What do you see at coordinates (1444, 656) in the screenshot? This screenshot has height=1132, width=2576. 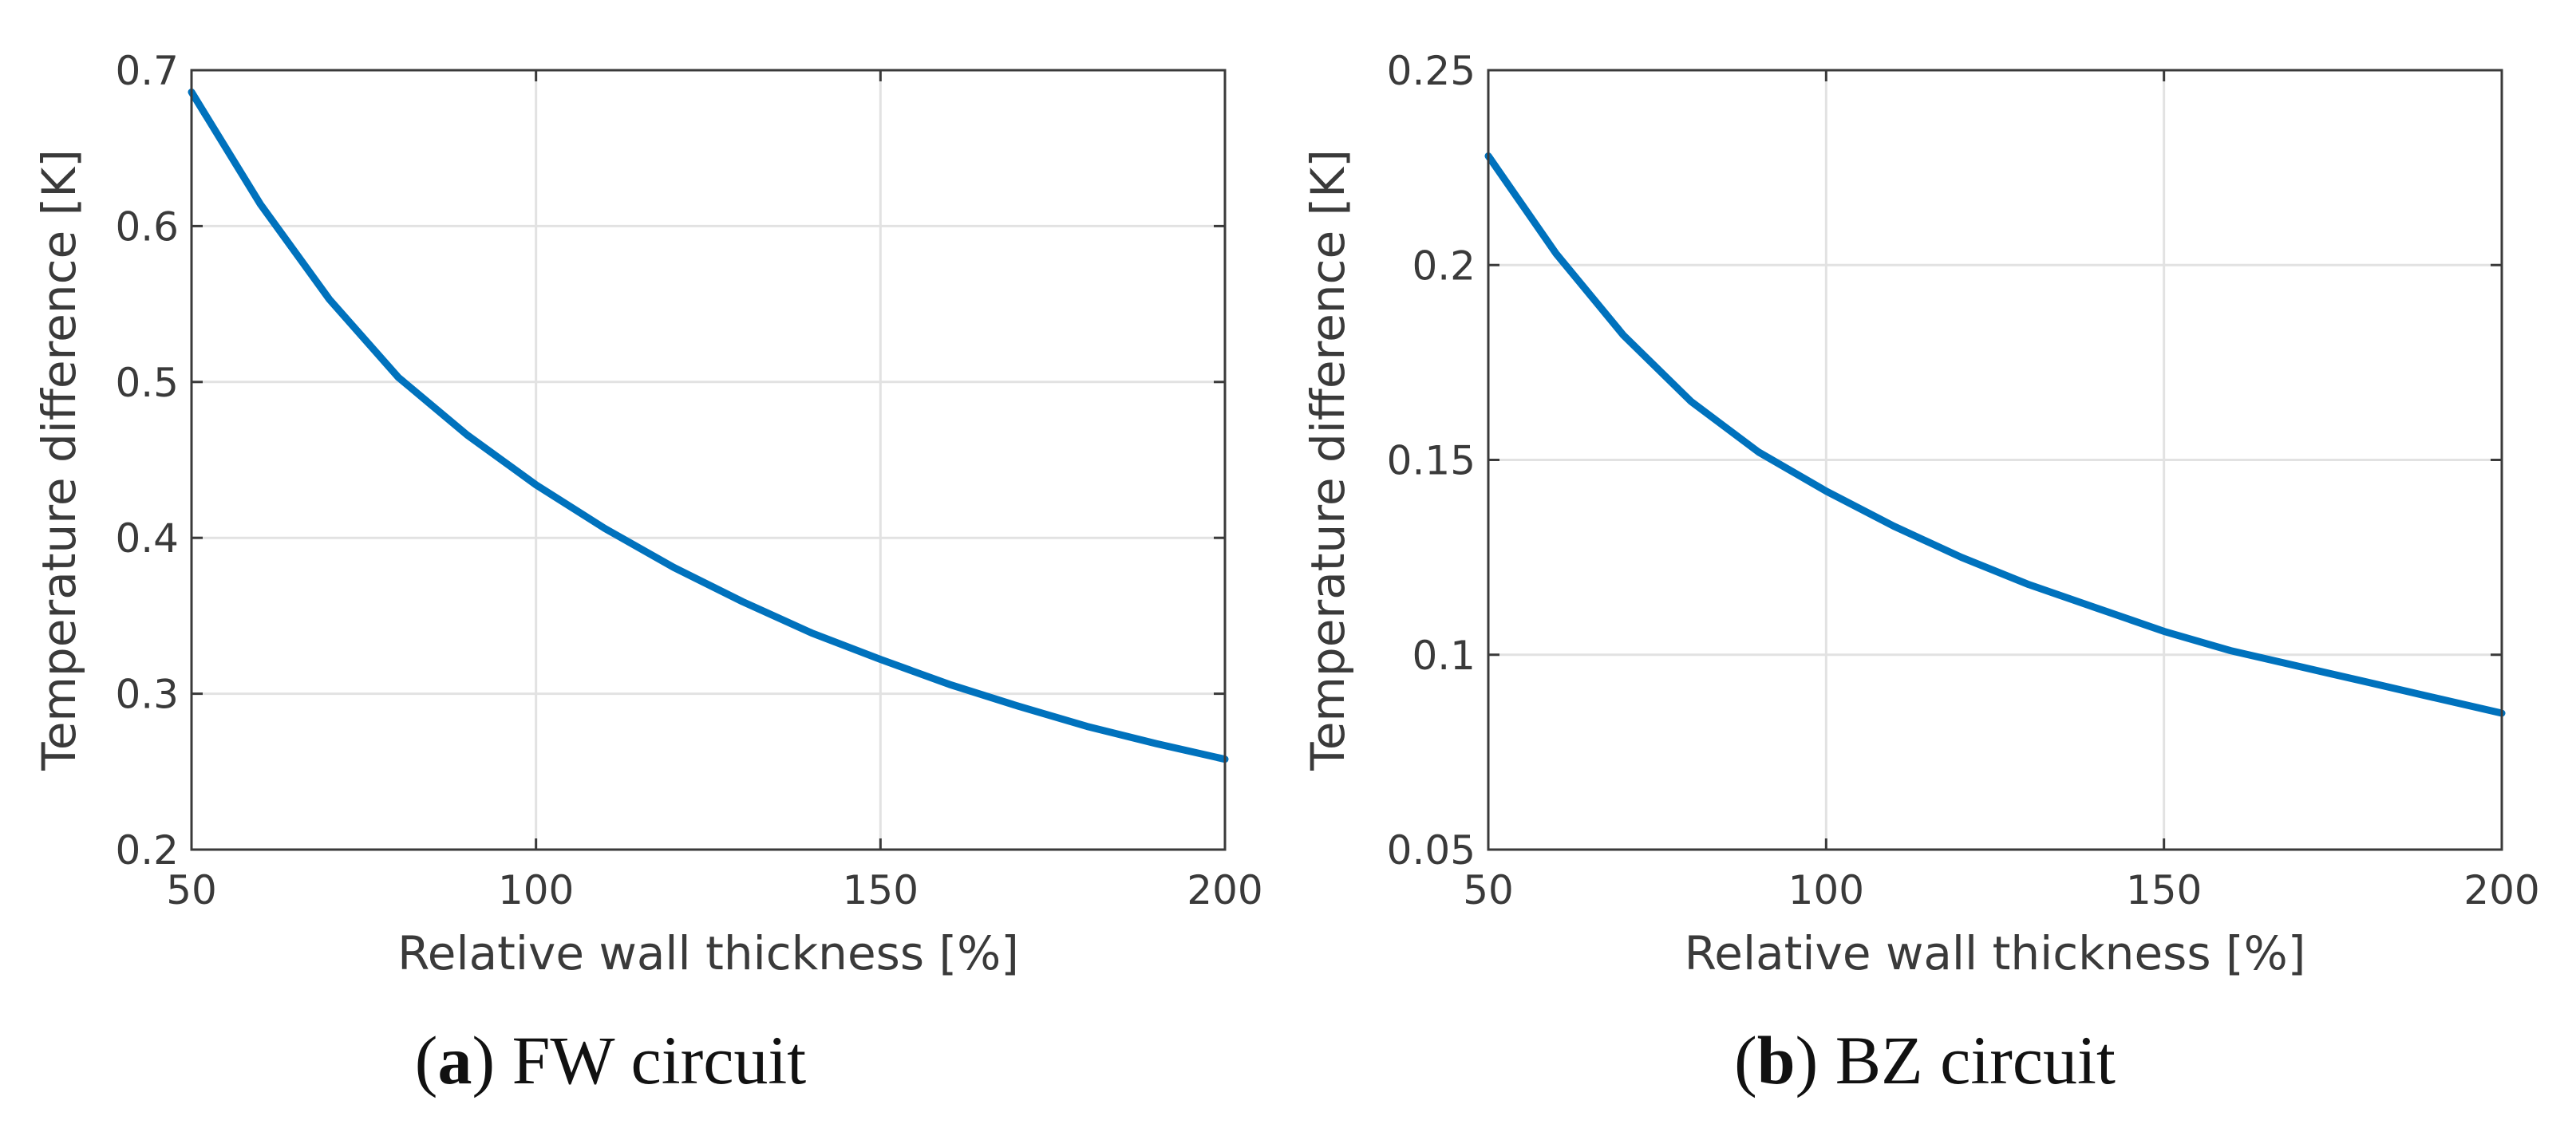 I see `y-tick-label: 0.1` at bounding box center [1444, 656].